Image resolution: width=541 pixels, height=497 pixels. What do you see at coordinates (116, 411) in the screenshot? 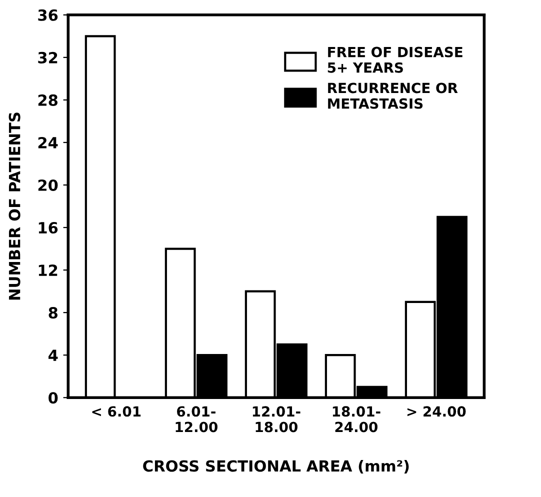
I see `x-tick-label: < 6.01` at bounding box center [116, 411].